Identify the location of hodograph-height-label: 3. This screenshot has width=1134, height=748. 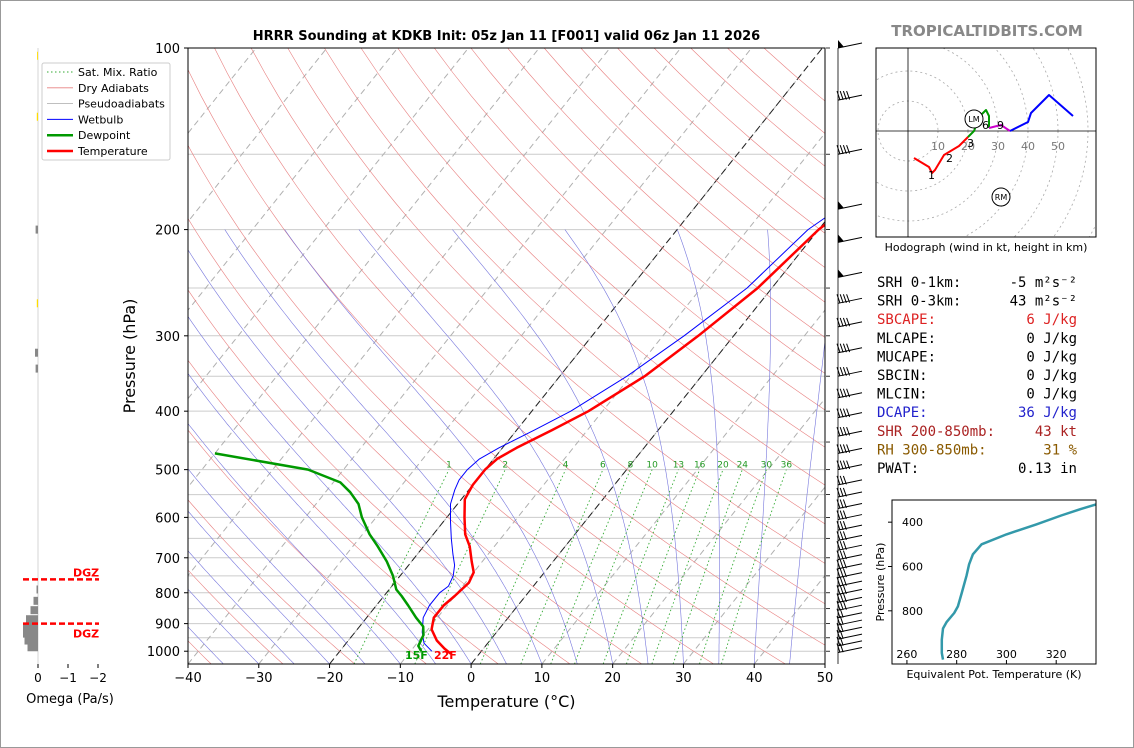
(970, 143).